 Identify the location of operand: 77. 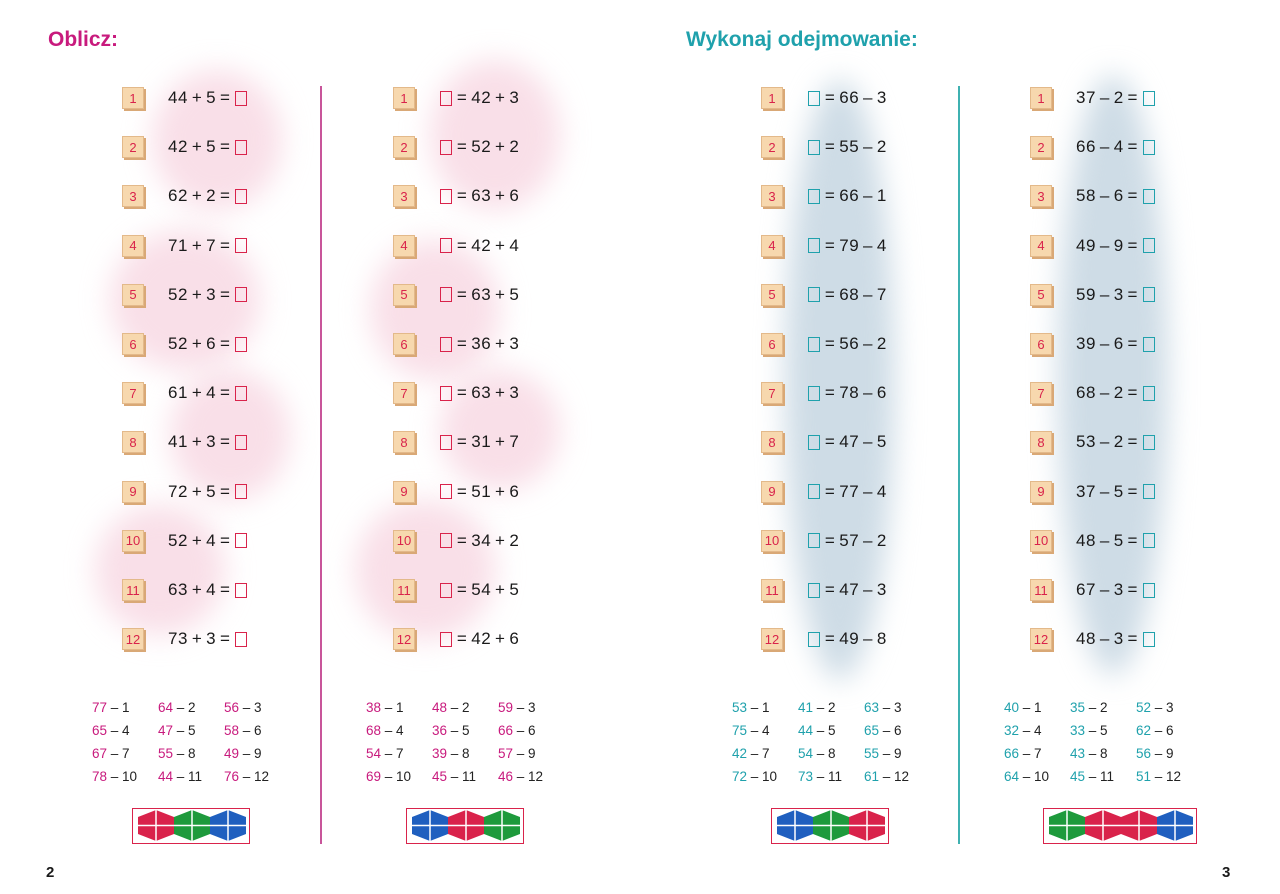
(849, 491).